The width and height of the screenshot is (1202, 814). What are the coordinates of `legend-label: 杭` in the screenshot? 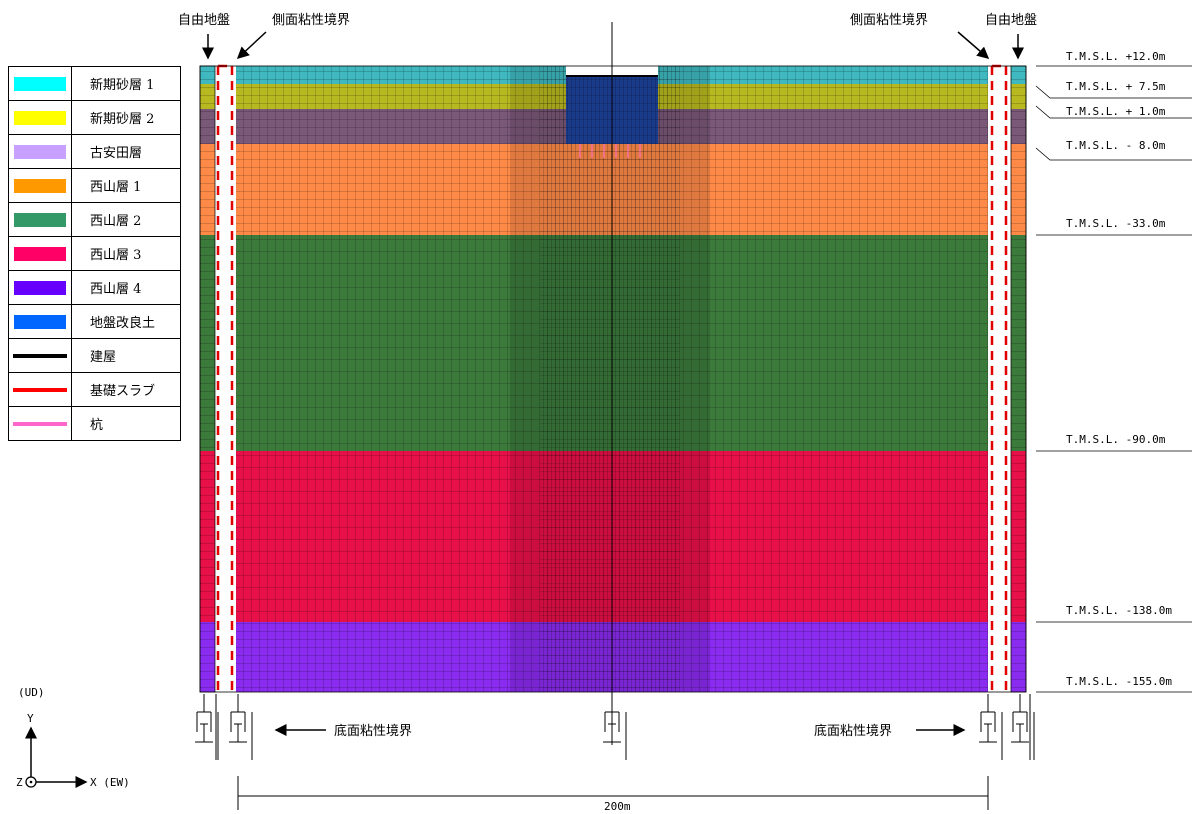 It's located at (126, 423).